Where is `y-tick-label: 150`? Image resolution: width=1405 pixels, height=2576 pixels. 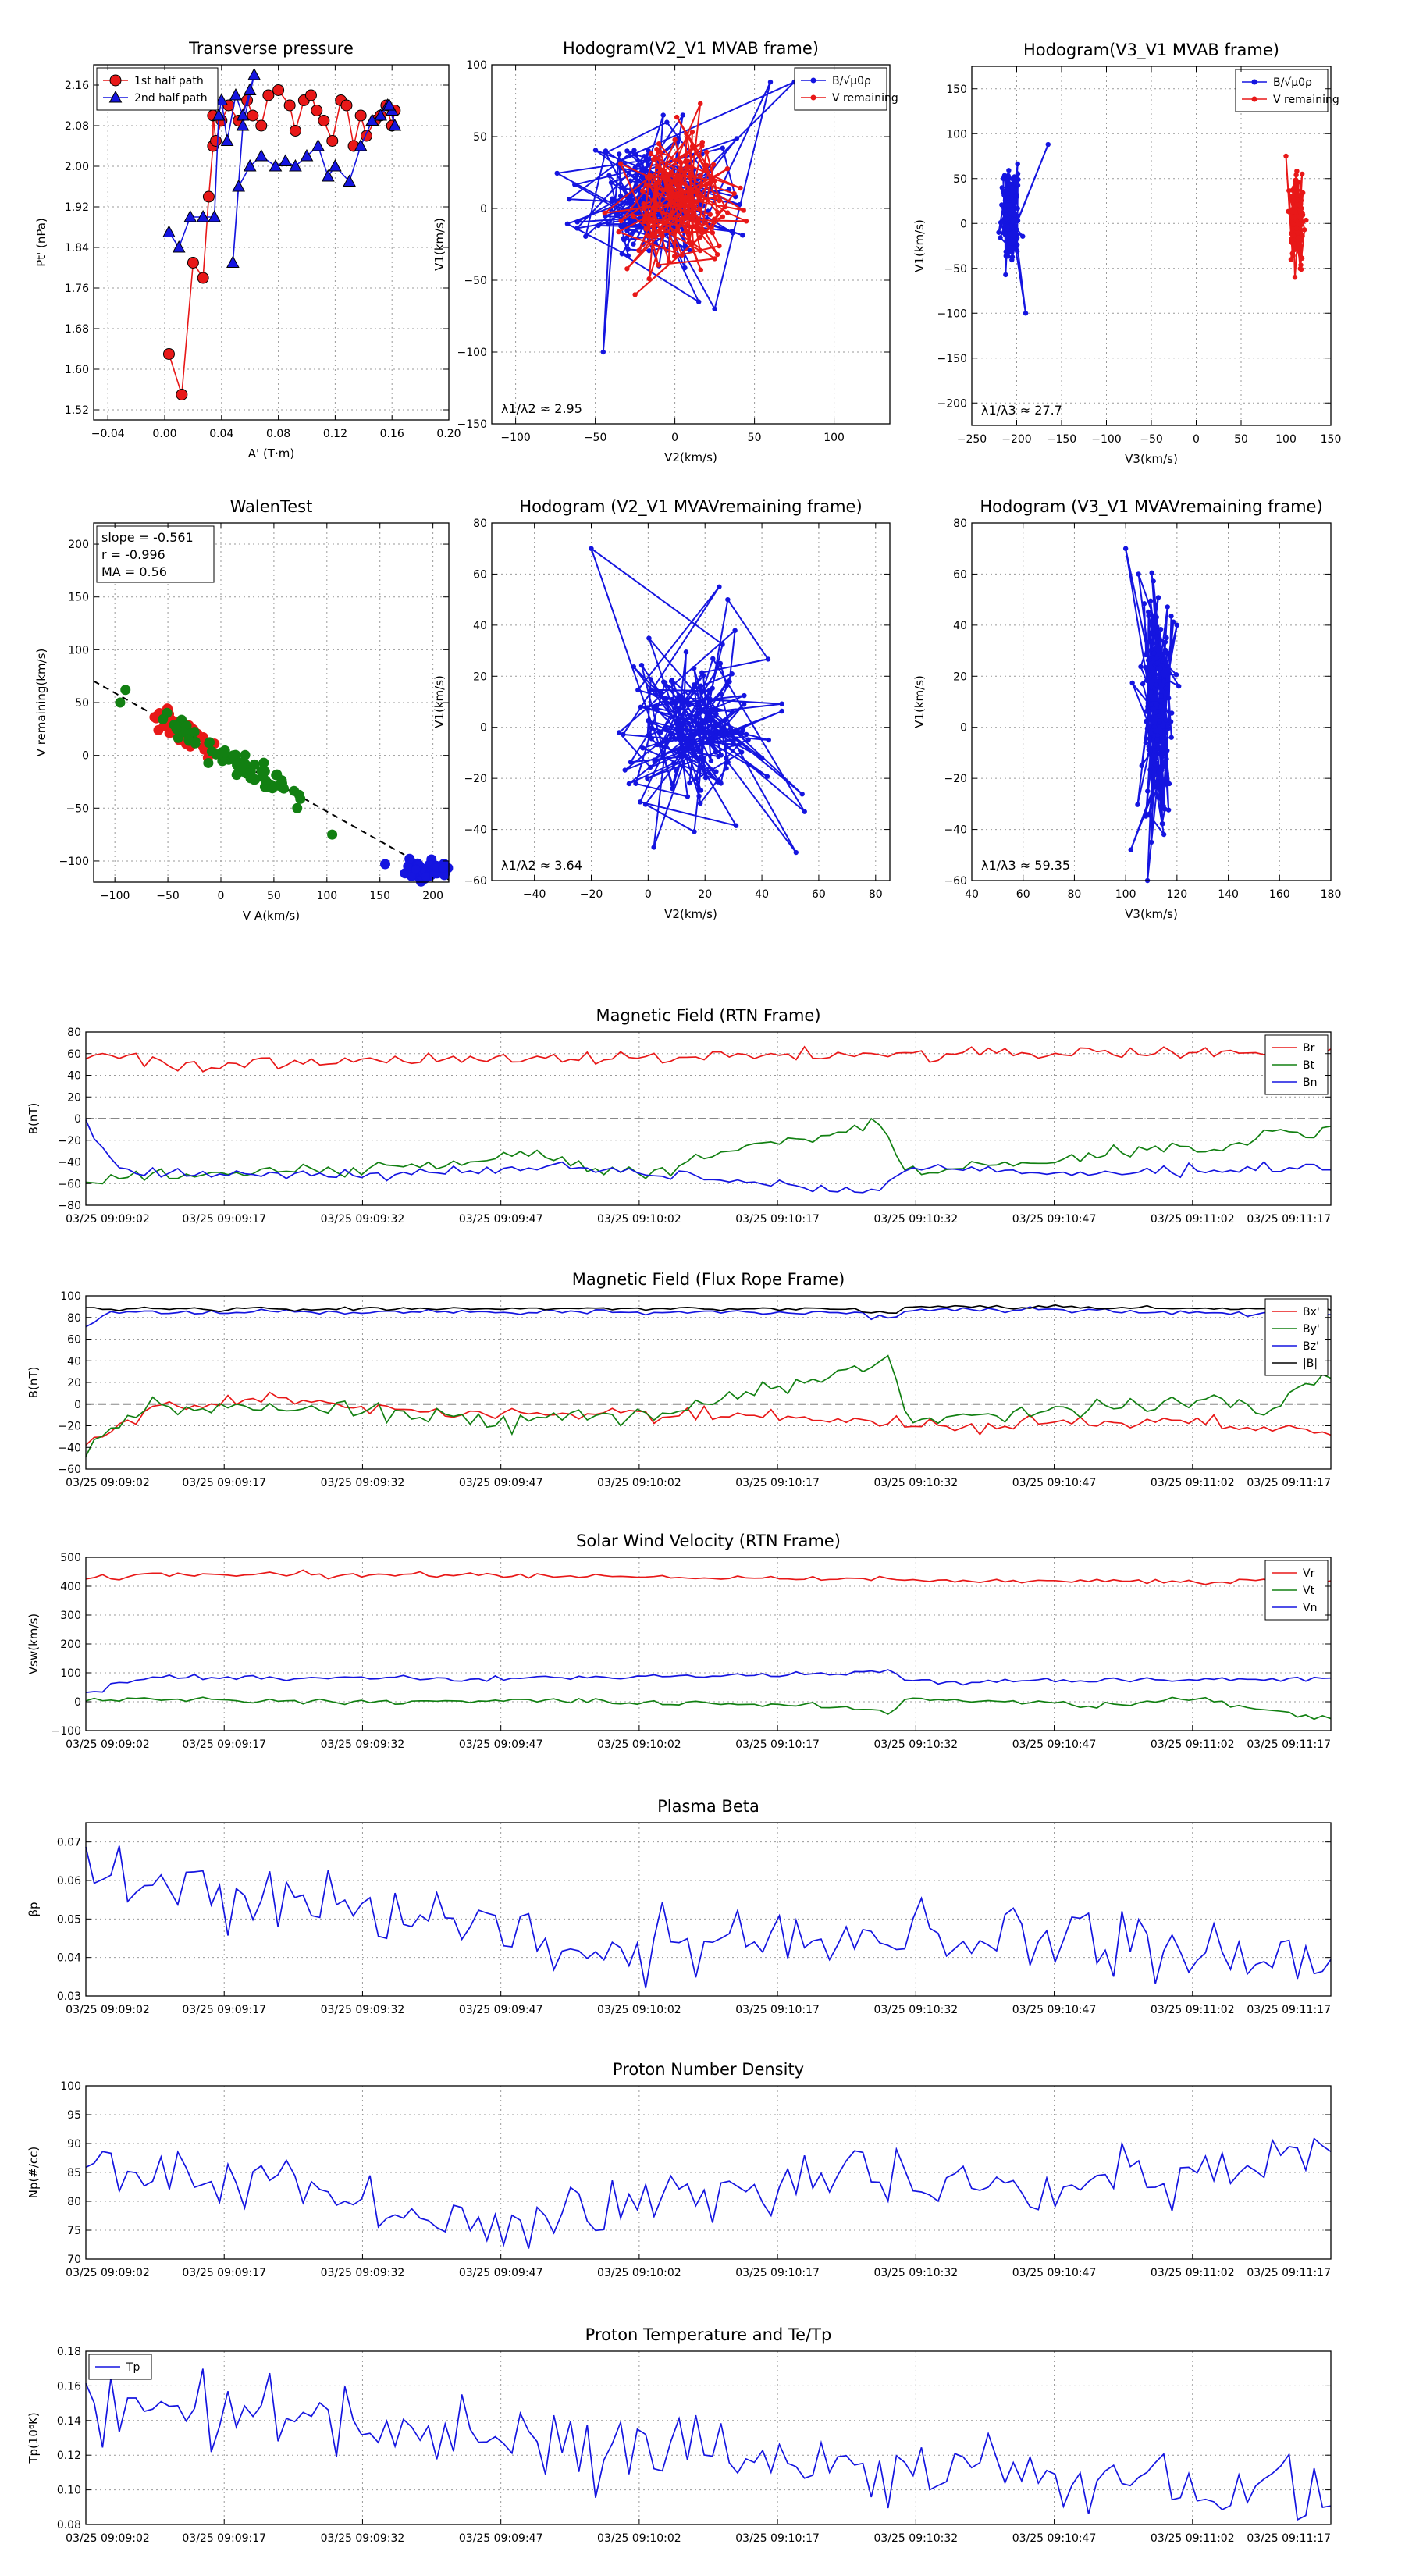
y-tick-label: 150 is located at coordinates (78, 598).